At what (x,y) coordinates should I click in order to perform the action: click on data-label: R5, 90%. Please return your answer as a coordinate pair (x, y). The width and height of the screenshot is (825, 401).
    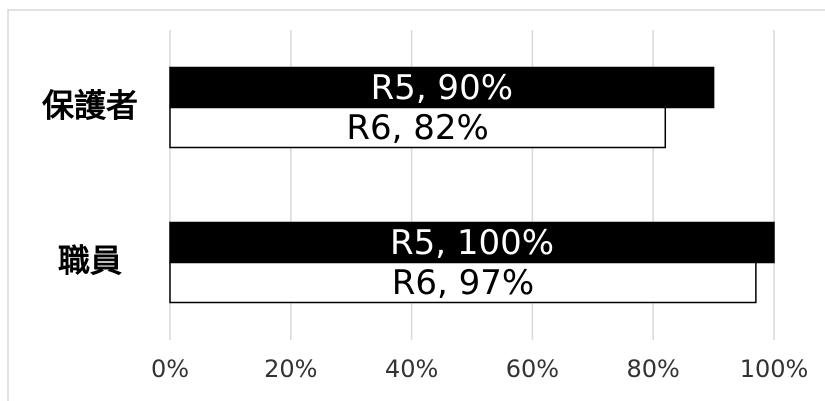
    Looking at the image, I should click on (442, 88).